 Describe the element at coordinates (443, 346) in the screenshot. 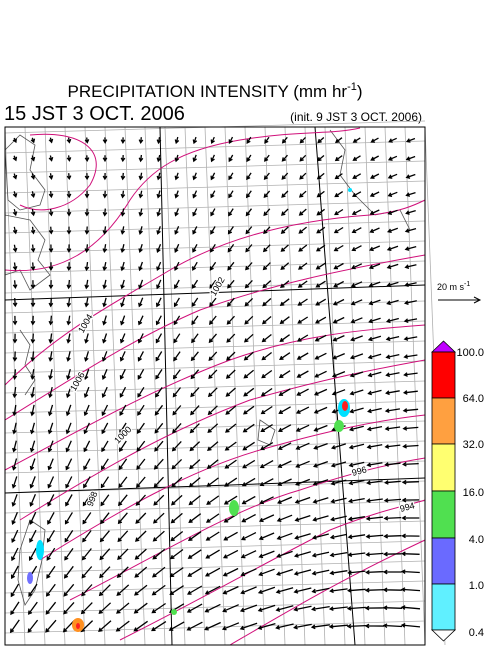

I see `colorbar-over` at that location.